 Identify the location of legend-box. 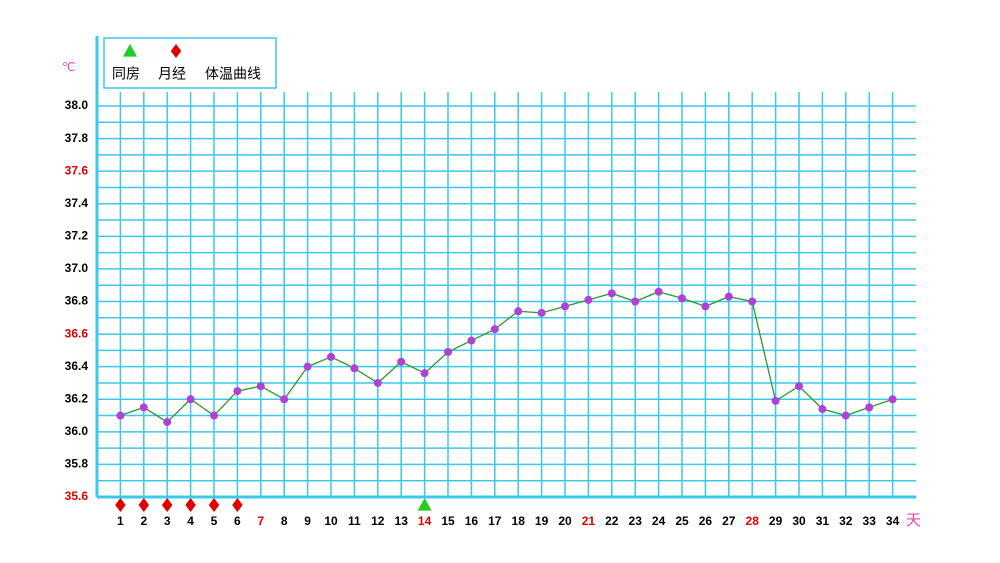
(190, 63).